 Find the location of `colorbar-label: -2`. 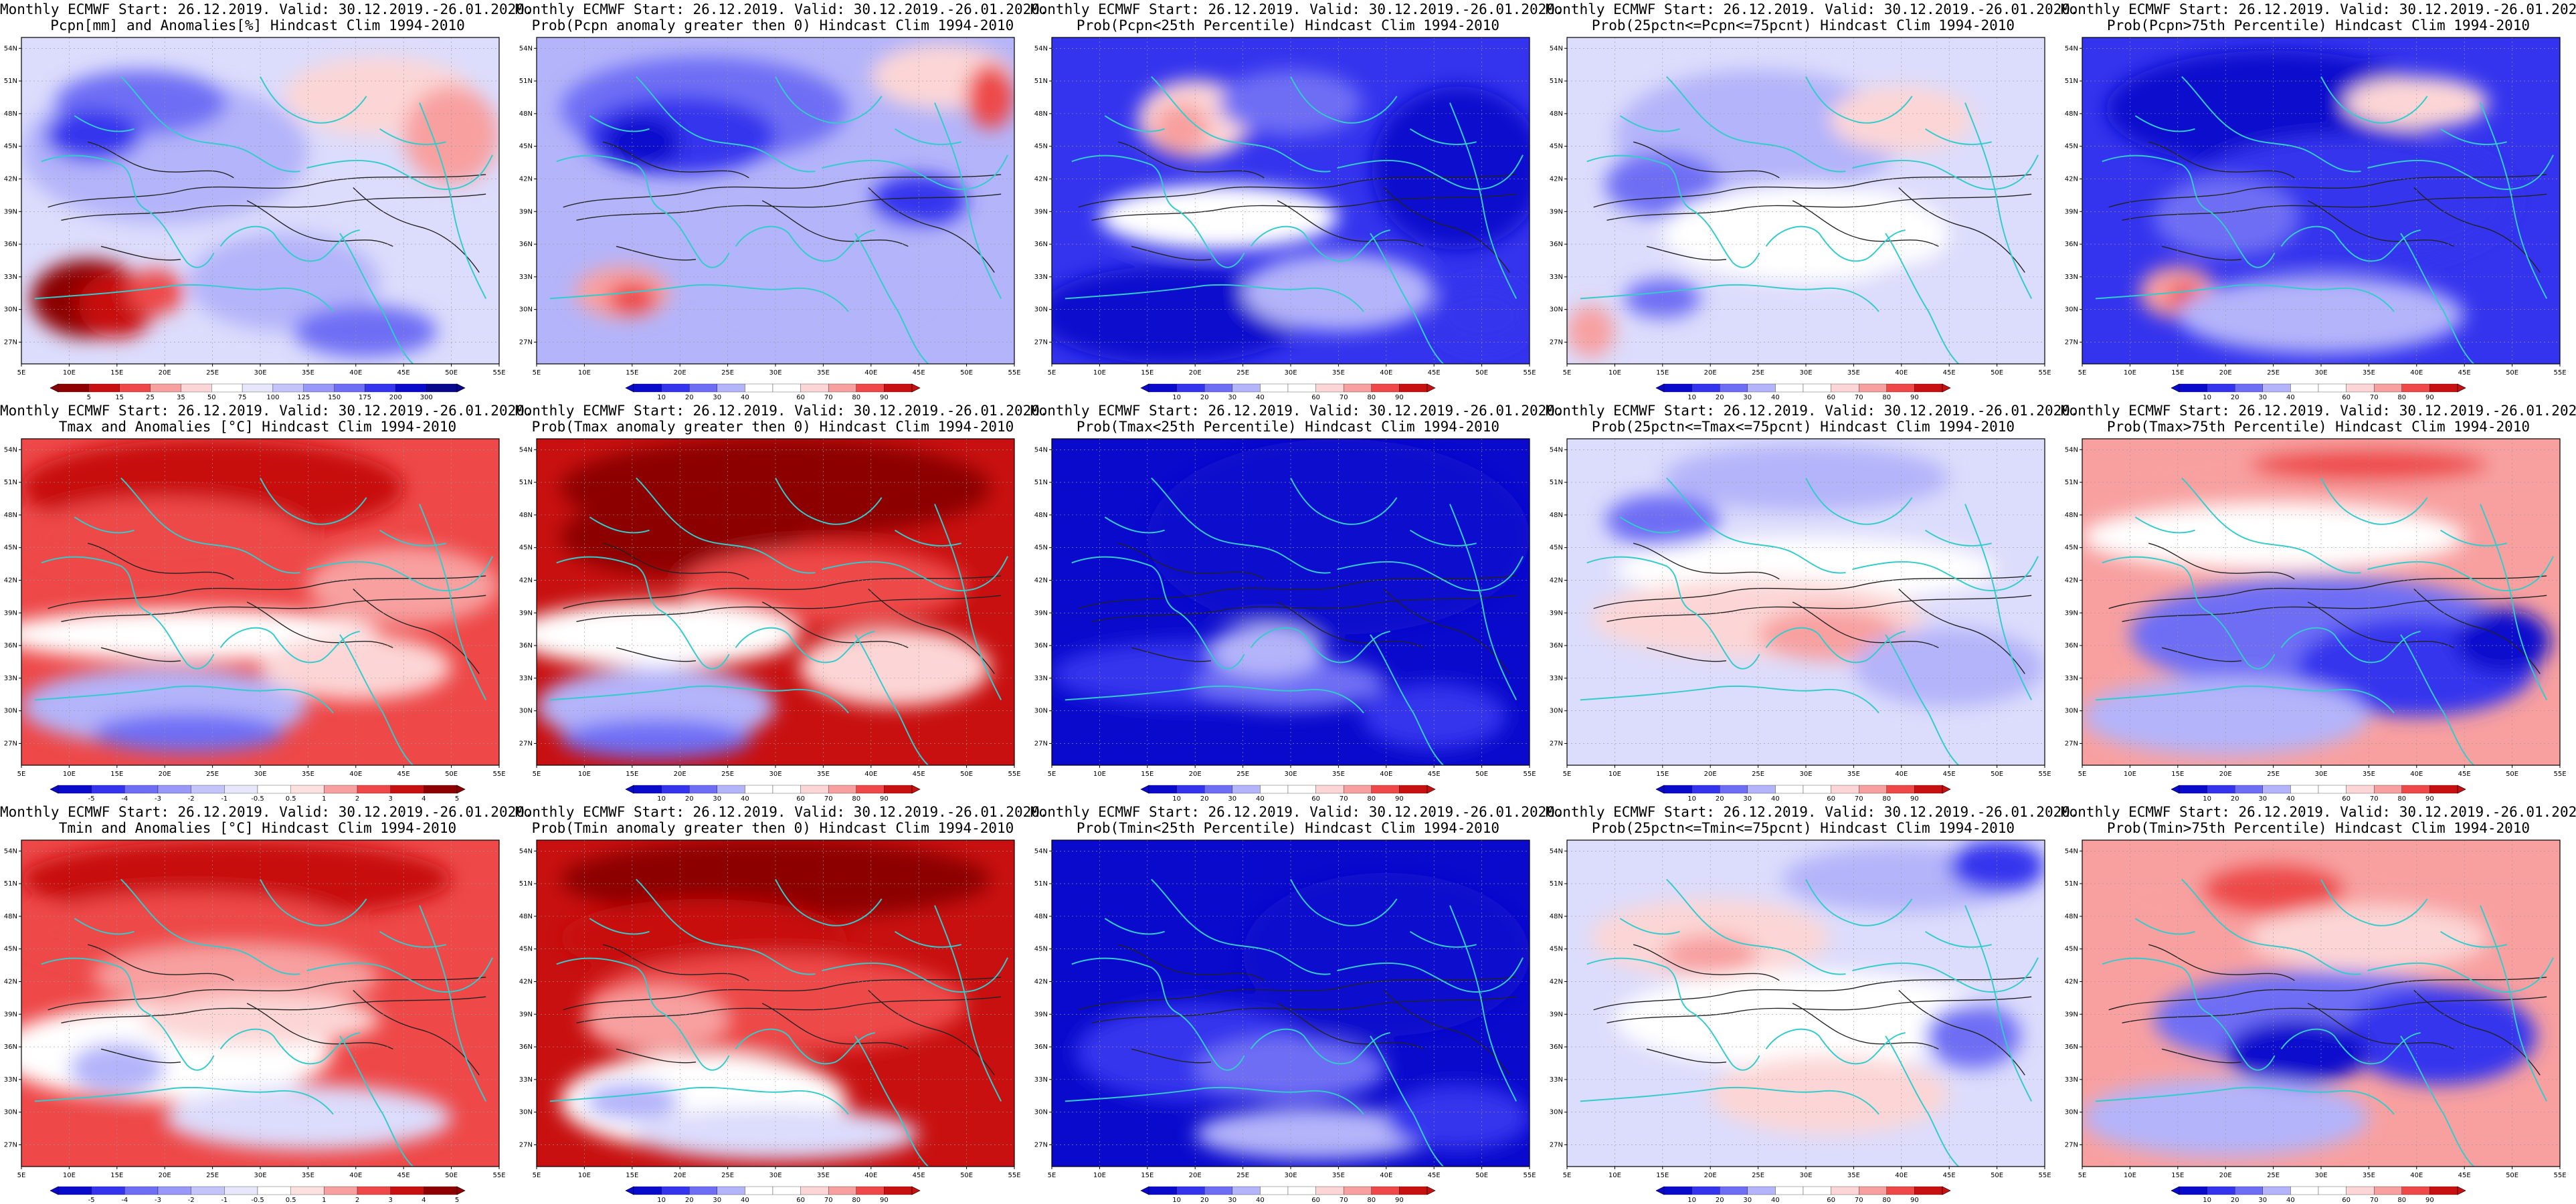

colorbar-label: -2 is located at coordinates (191, 799).